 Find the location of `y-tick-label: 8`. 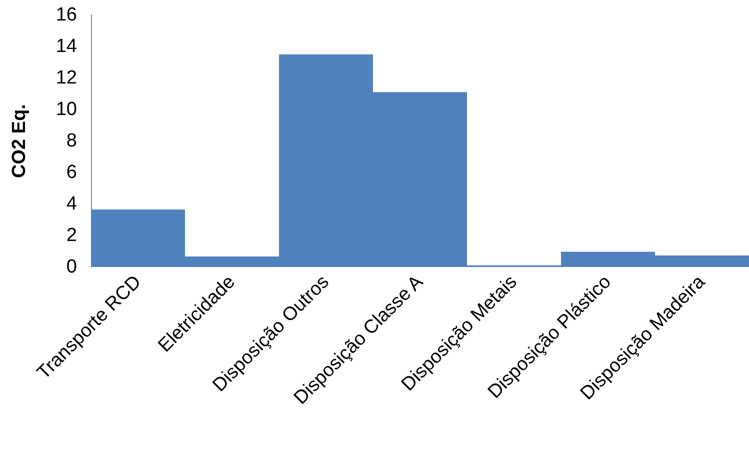

y-tick-label: 8 is located at coordinates (71, 141).